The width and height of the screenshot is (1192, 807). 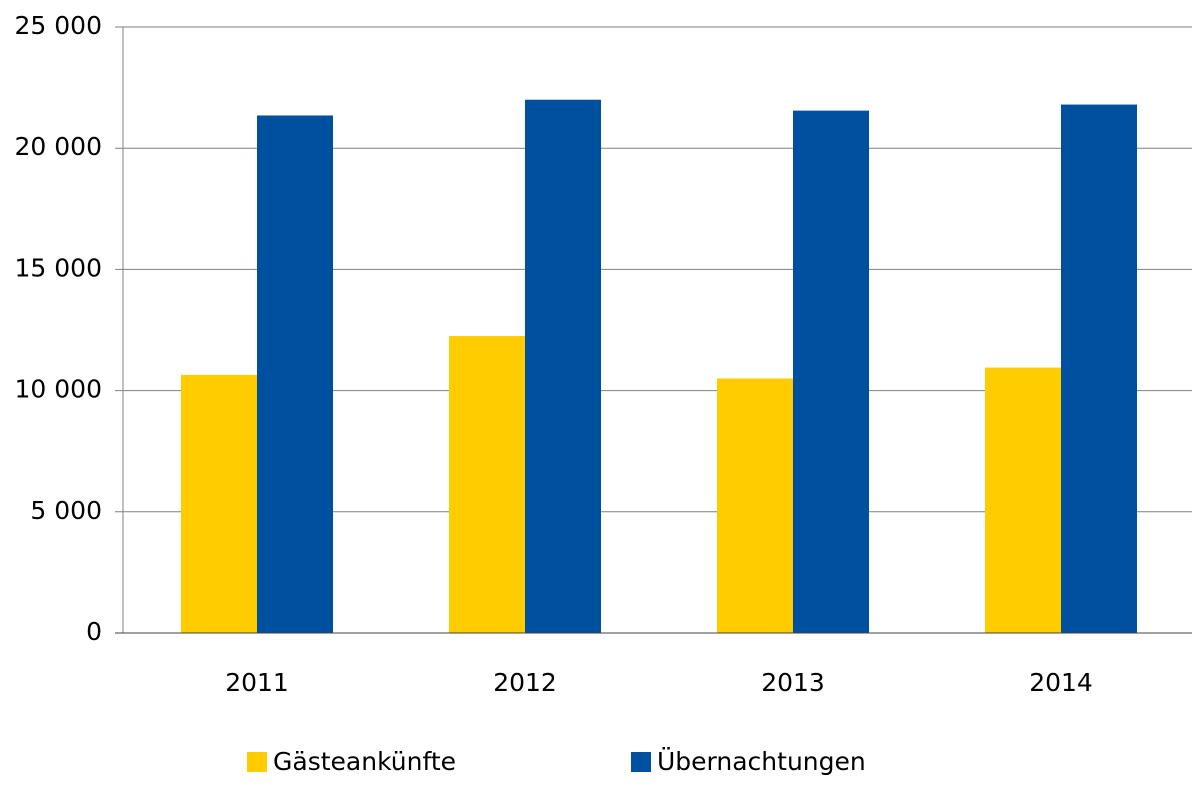 I want to click on y-tick-label: 10 000, so click(x=58, y=389).